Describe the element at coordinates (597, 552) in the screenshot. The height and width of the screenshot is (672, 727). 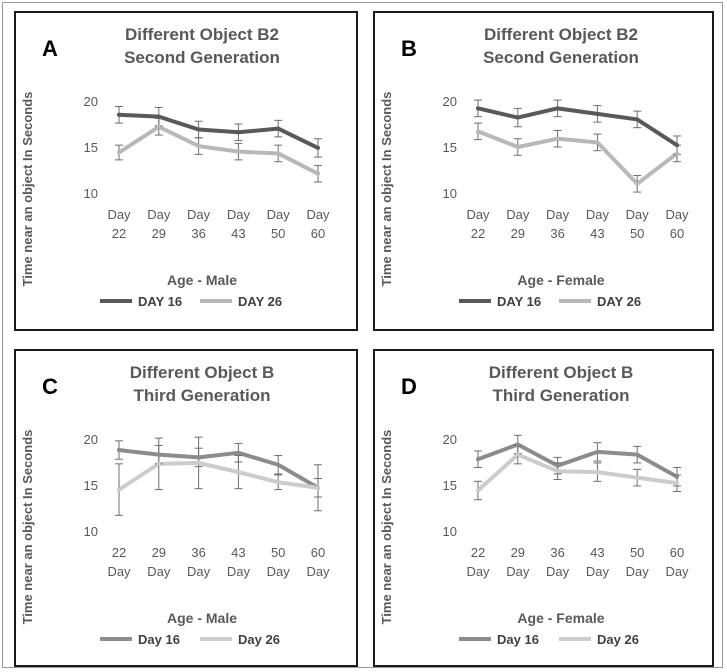
I see `x-tick-label: 43` at that location.